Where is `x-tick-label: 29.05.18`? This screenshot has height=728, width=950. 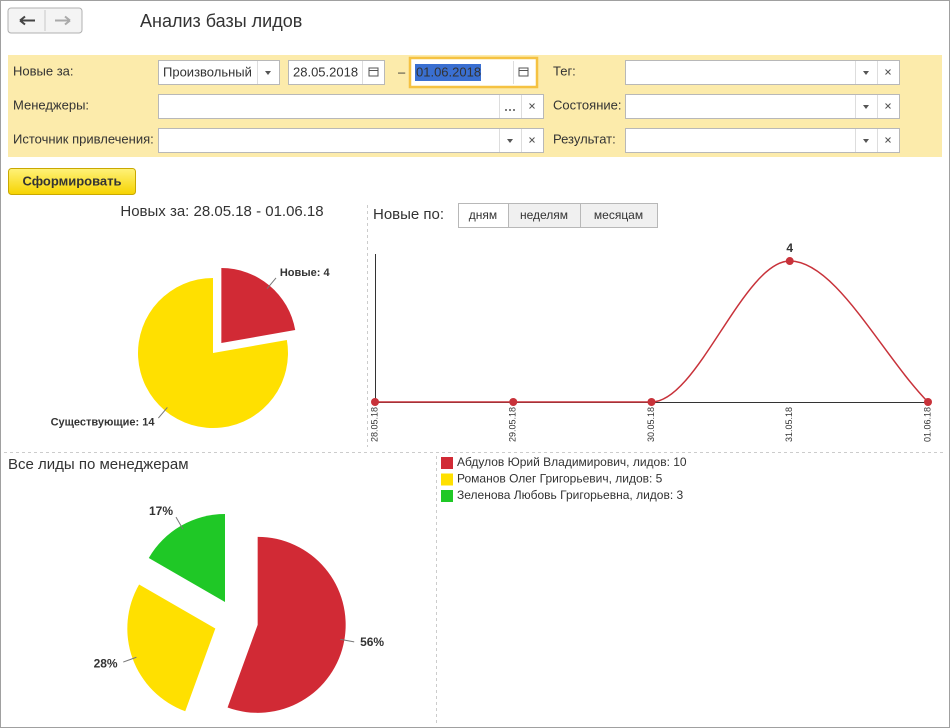
x-tick-label: 29.05.18 is located at coordinates (513, 424).